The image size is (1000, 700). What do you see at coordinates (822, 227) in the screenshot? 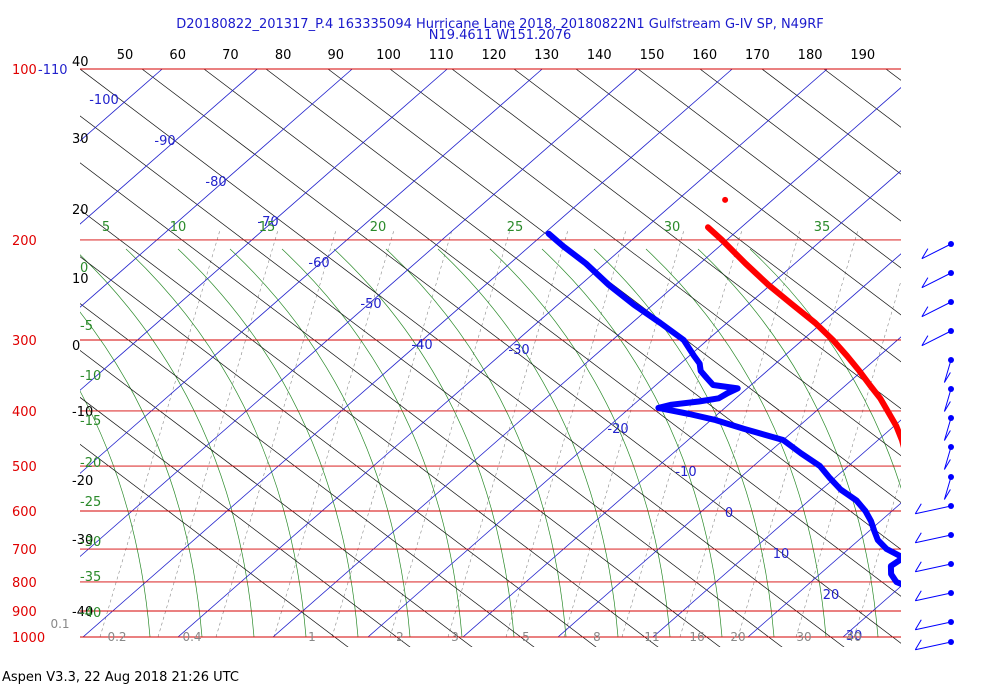
I see `moist-adiabat-label: 35` at bounding box center [822, 227].